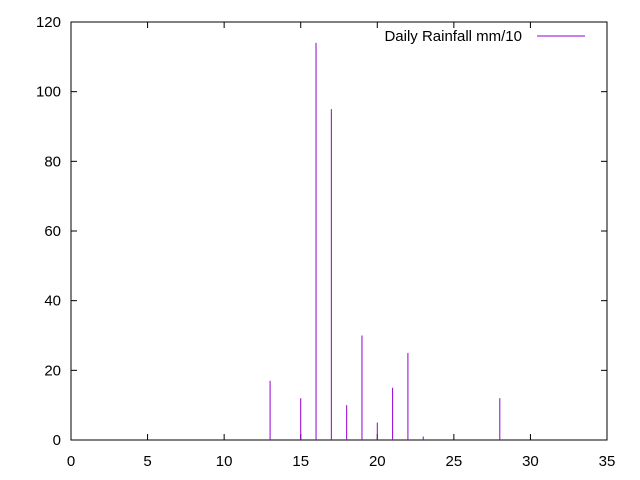 The height and width of the screenshot is (480, 640). I want to click on x-tick-label: 5, so click(147, 461).